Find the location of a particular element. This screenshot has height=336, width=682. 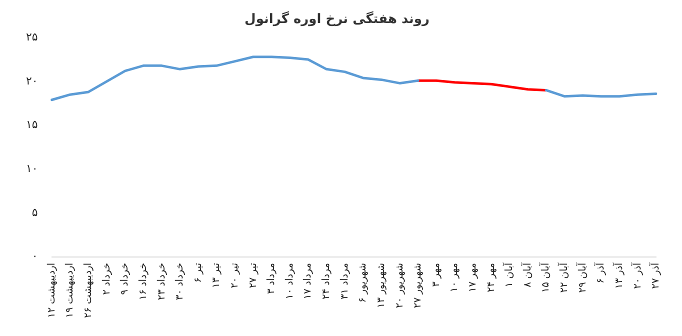

x-tick-label: ۲۴ مرداد is located at coordinates (326, 281).